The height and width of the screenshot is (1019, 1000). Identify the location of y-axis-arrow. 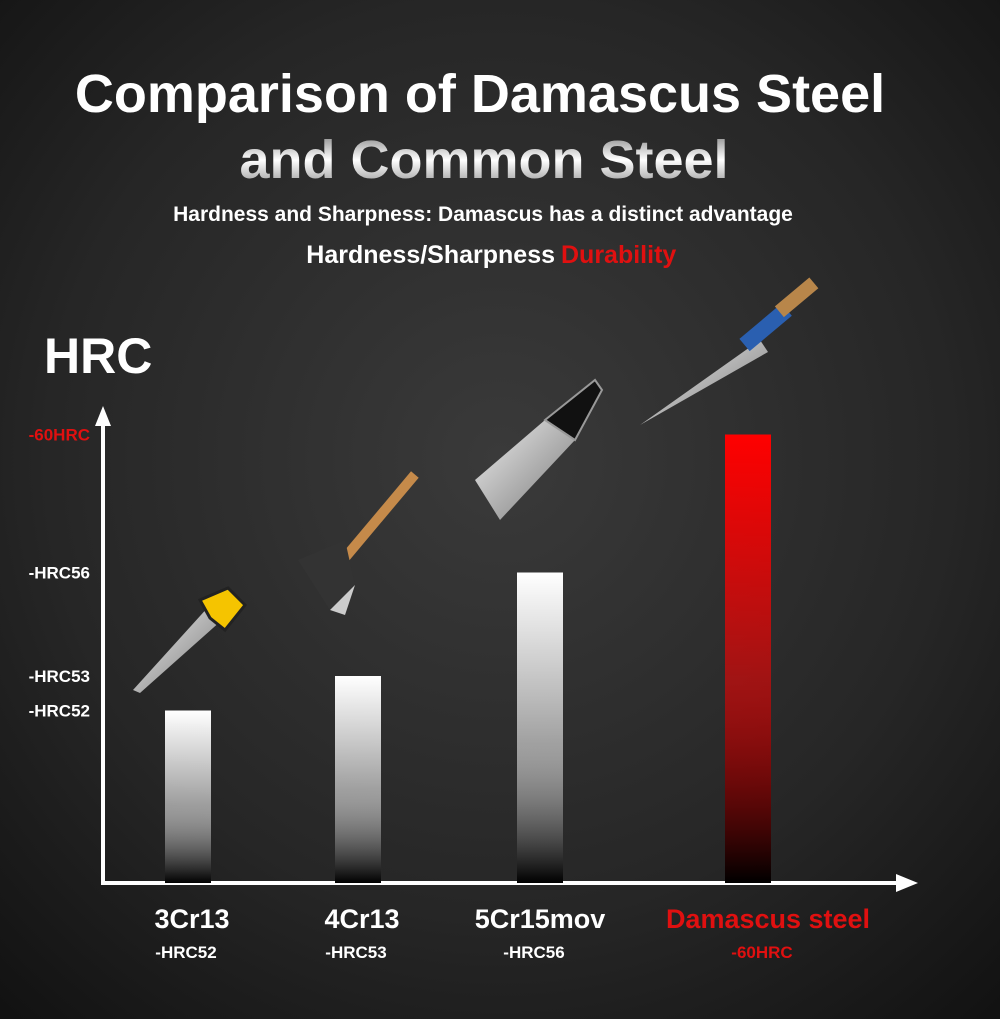
(103, 416).